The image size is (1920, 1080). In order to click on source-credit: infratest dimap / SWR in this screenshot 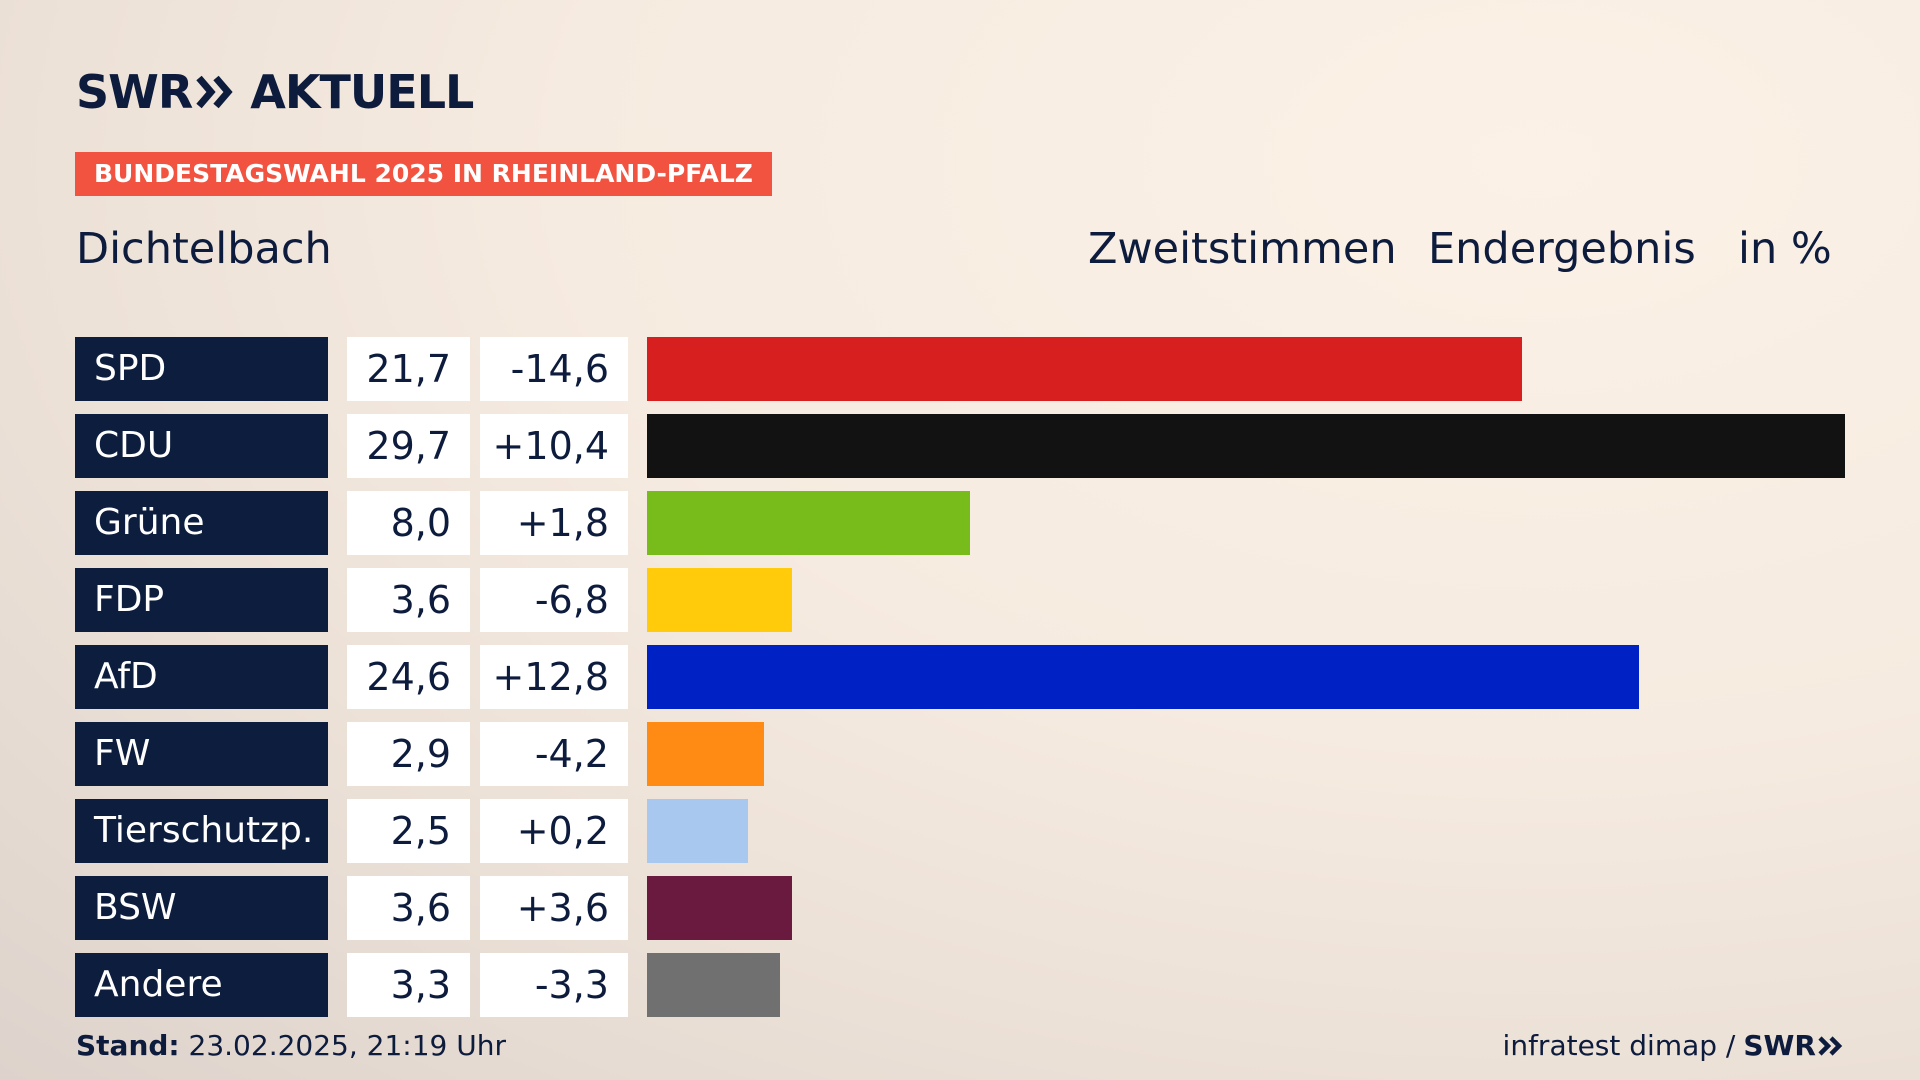, I will do `click(1673, 1046)`.